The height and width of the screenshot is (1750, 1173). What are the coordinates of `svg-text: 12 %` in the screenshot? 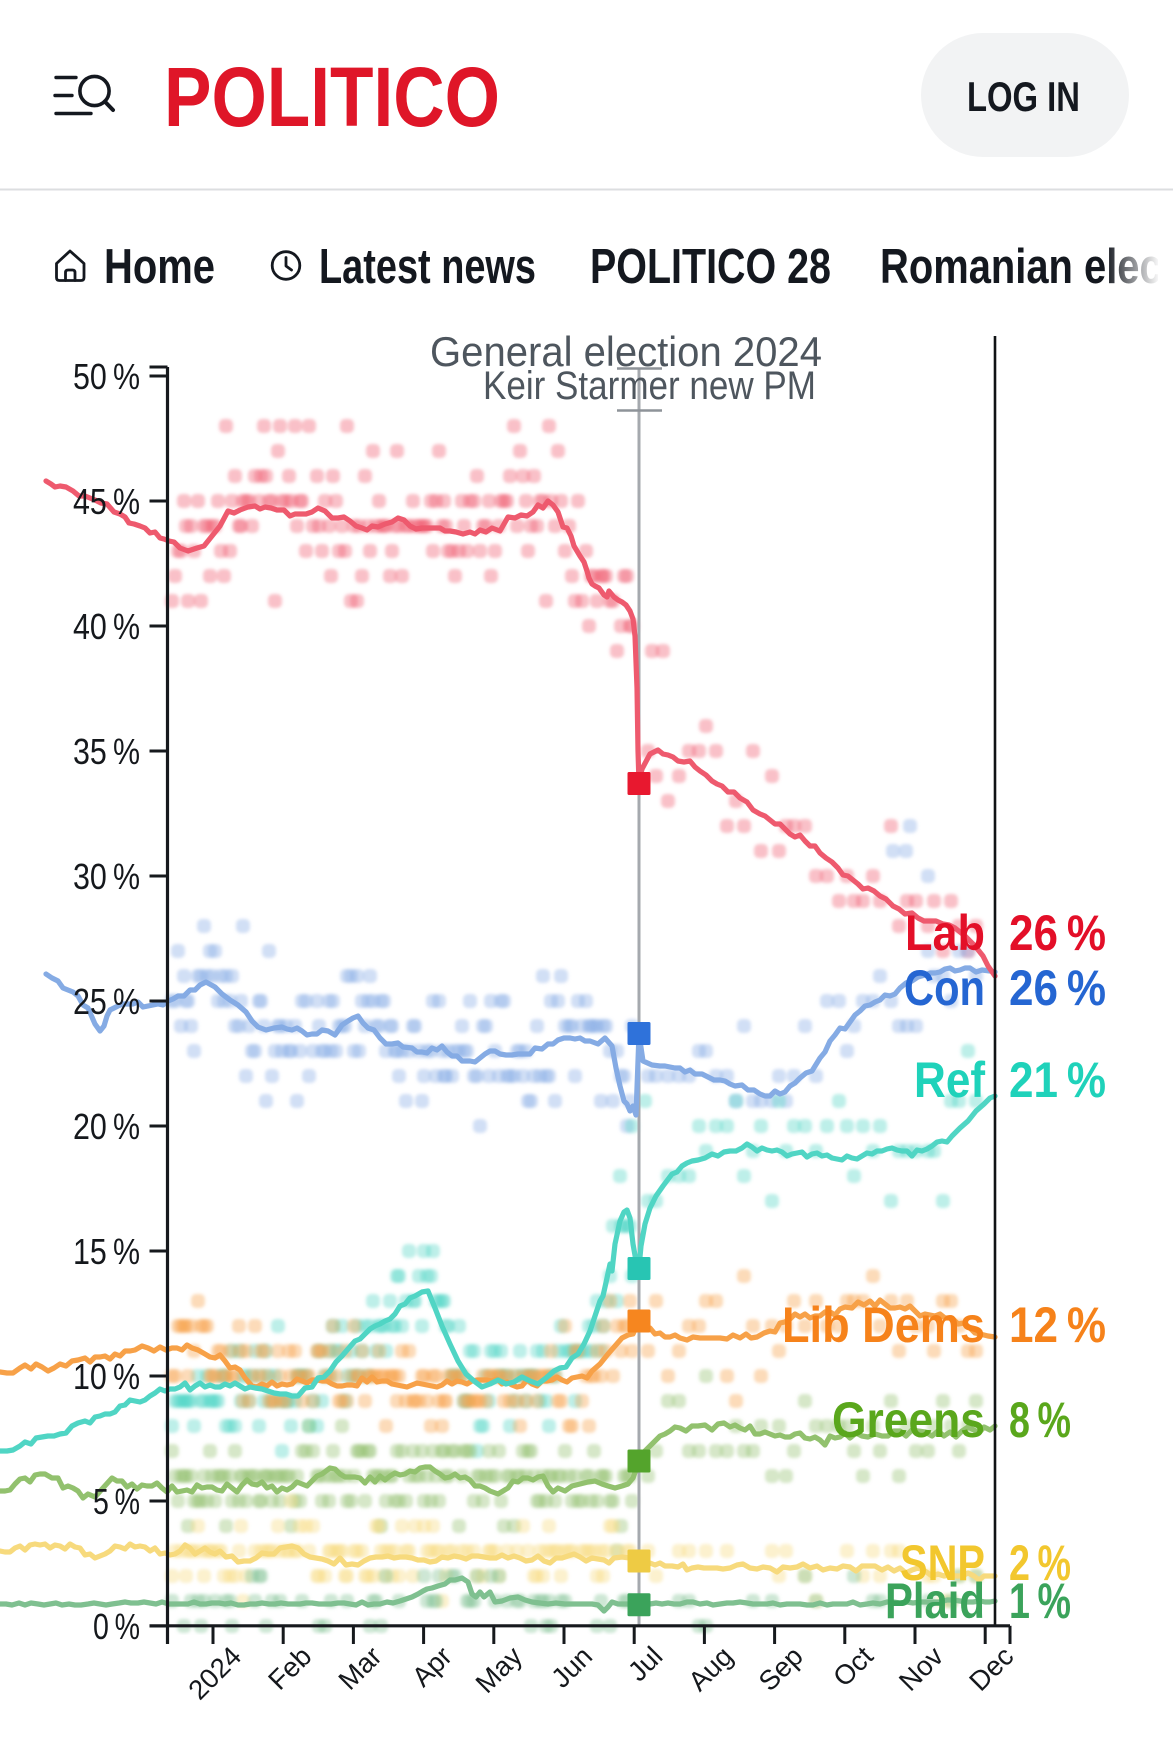 It's located at (1057, 1325).